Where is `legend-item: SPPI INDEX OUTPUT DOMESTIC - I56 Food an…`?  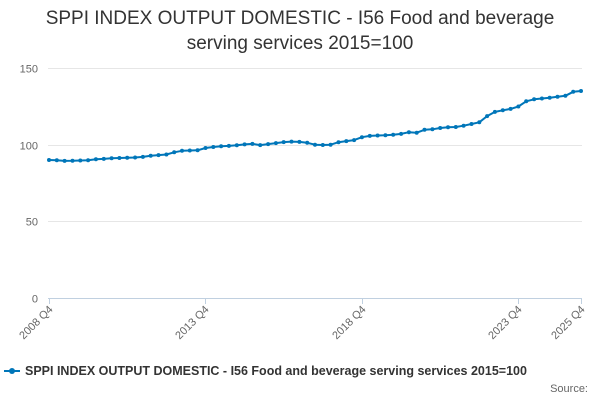 legend-item: SPPI INDEX OUTPUT DOMESTIC - I56 Food an… is located at coordinates (265, 371).